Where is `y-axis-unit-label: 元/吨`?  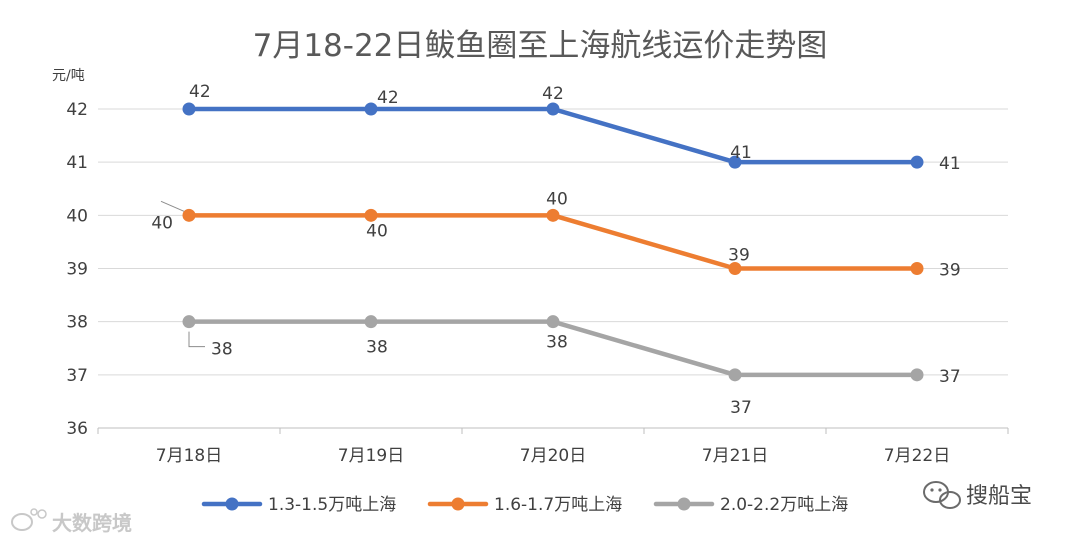 y-axis-unit-label: 元/吨 is located at coordinates (68, 76).